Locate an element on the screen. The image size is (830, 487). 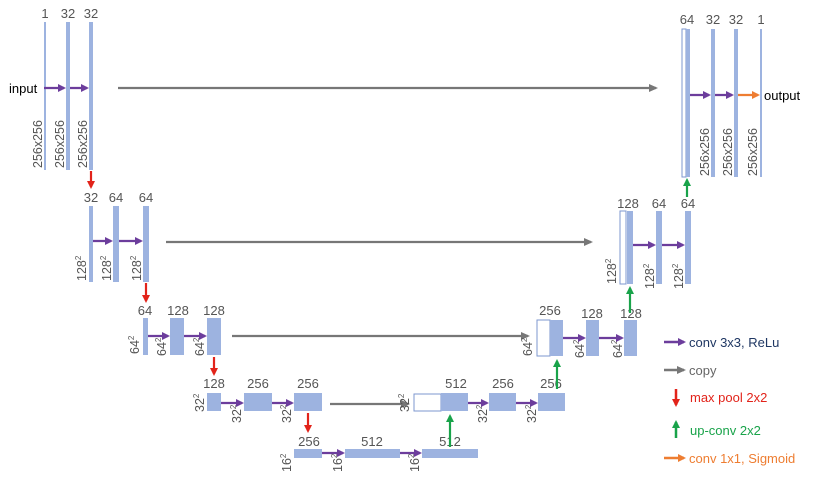
level-2-encoder: 32 64 64 1282 1282 1282 is located at coordinates (113, 246).